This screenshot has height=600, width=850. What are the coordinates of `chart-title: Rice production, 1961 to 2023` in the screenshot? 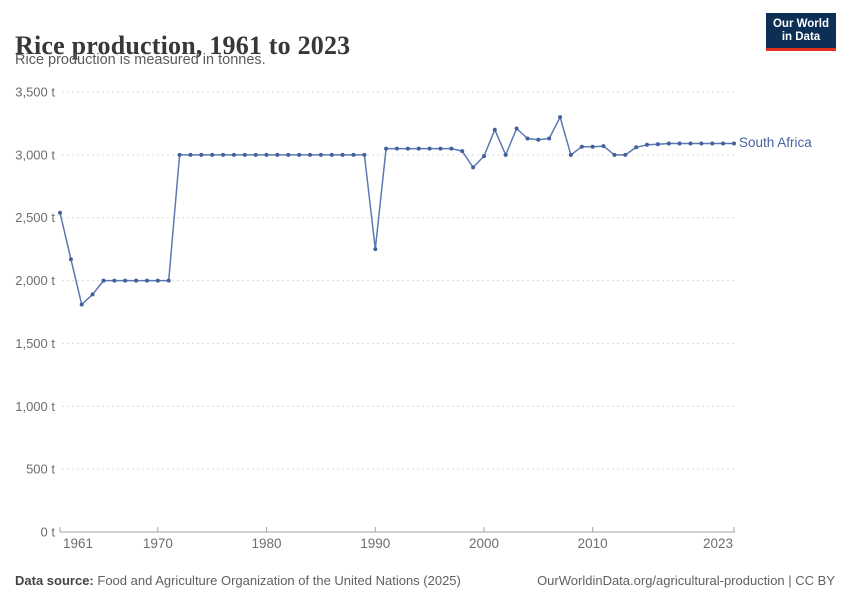 It's located at (183, 46).